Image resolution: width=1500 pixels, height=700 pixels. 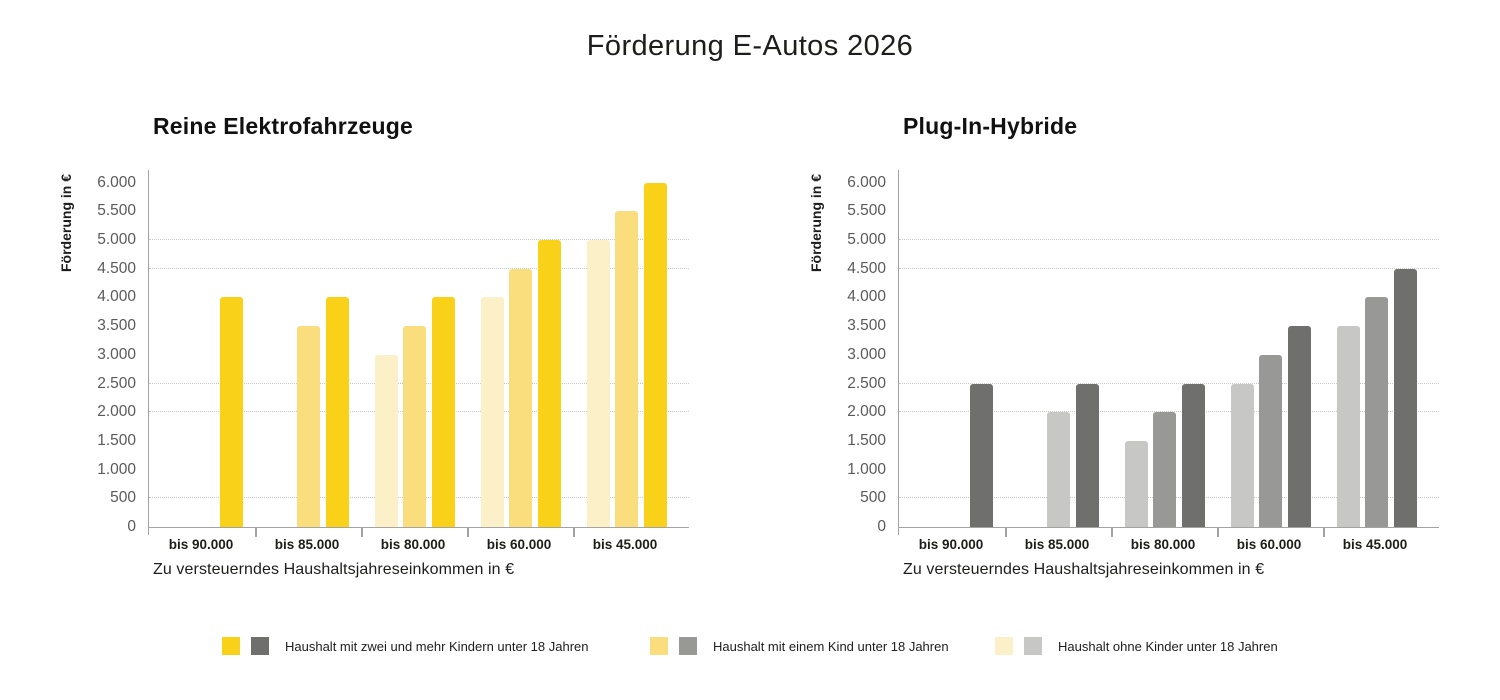 I want to click on page-title: Förderung E-Autos 2026, so click(x=750, y=46).